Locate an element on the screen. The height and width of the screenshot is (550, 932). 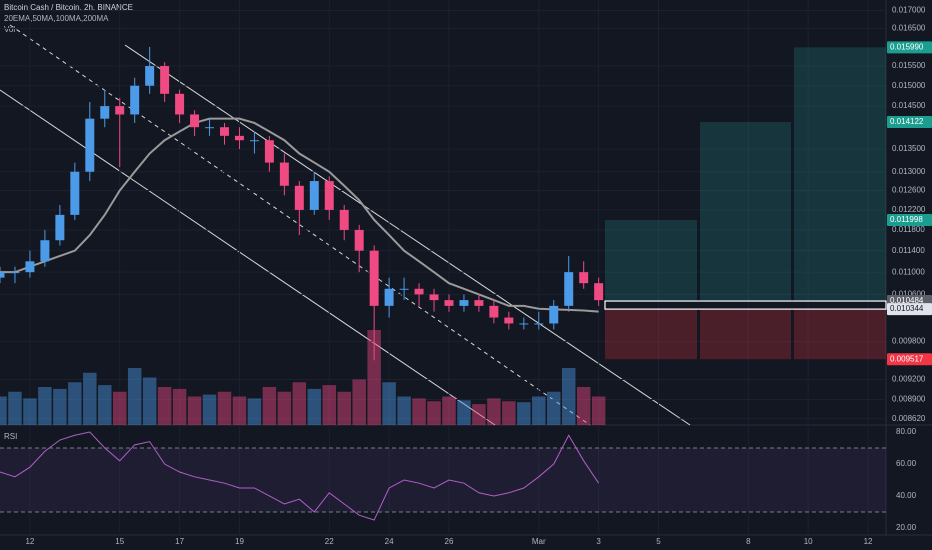
x-tick-label: 17 is located at coordinates (179, 541).